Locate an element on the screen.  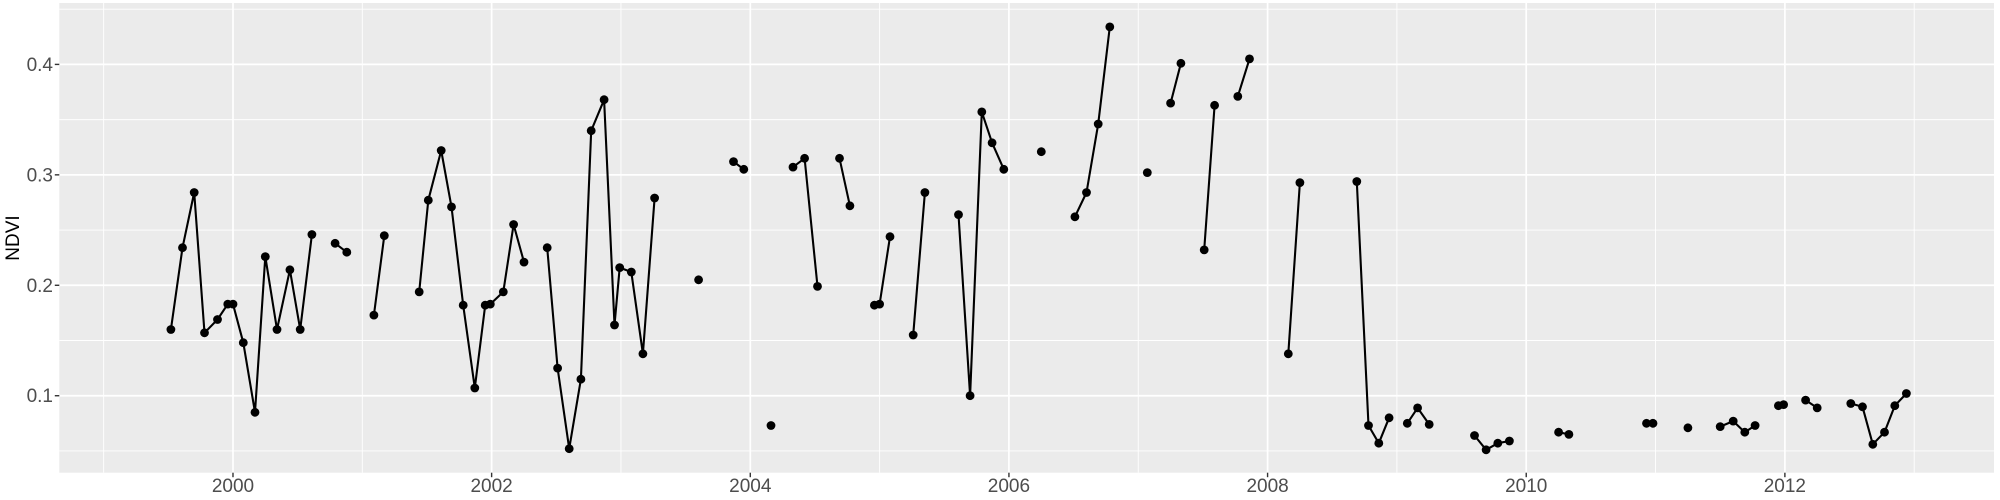
y-tick-label: 0.1 is located at coordinates (40, 396).